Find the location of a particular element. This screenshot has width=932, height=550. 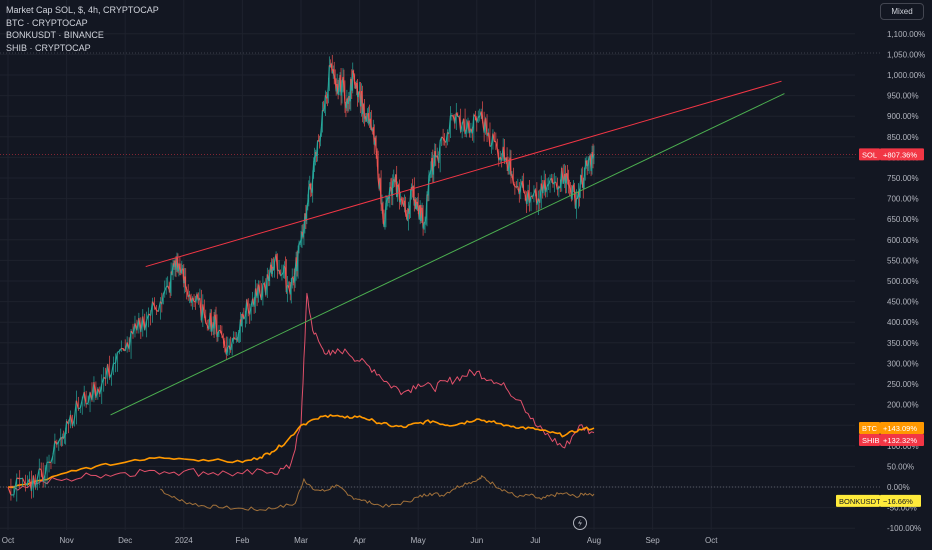

x-tick-label: Oct is located at coordinates (8, 540).